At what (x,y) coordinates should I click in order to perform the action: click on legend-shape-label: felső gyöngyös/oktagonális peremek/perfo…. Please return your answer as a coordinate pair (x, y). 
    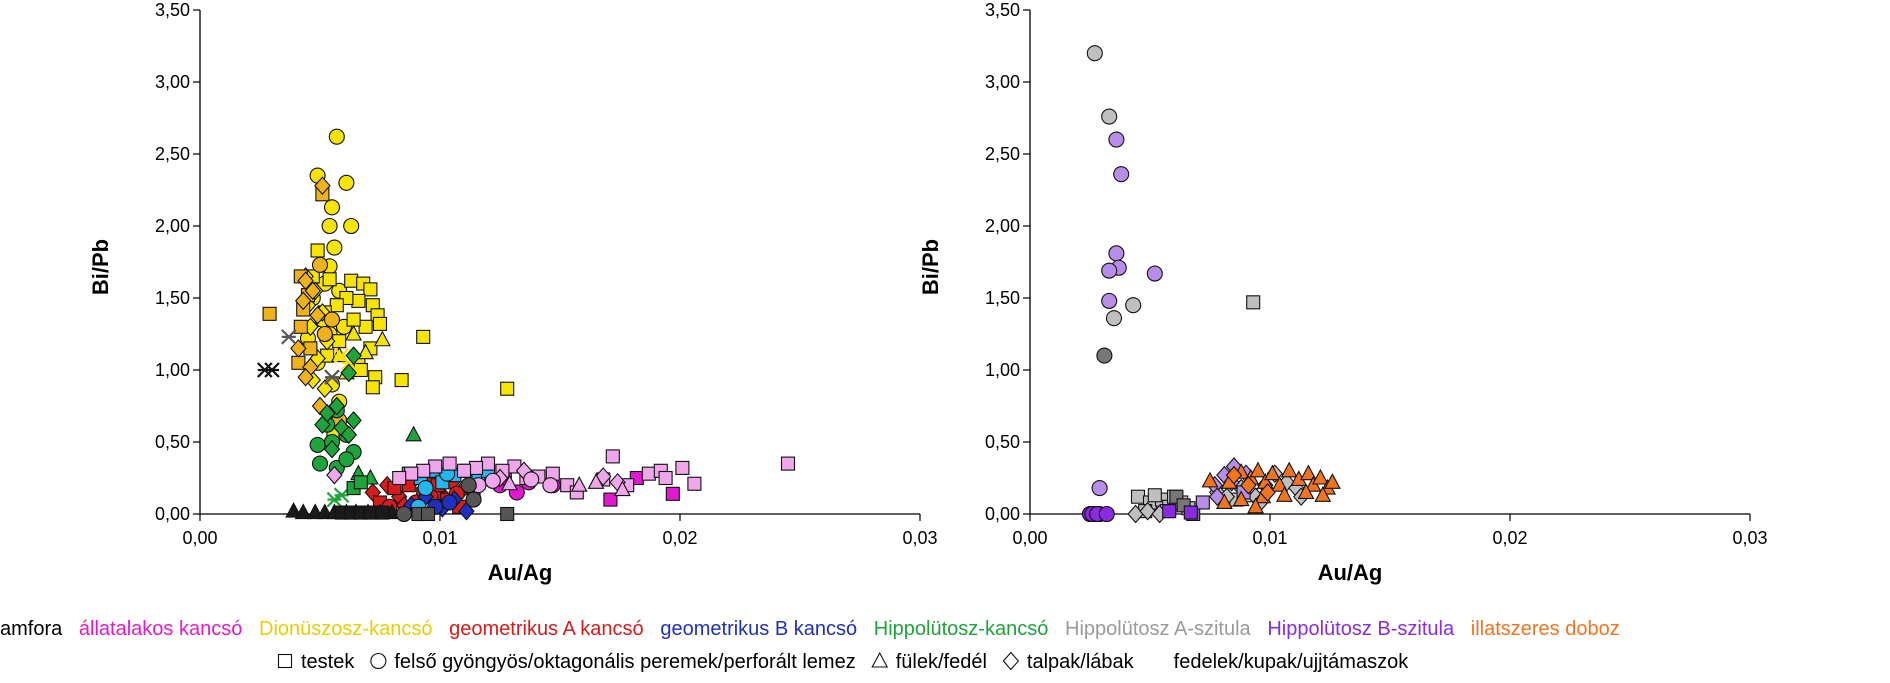
    Looking at the image, I should click on (624, 662).